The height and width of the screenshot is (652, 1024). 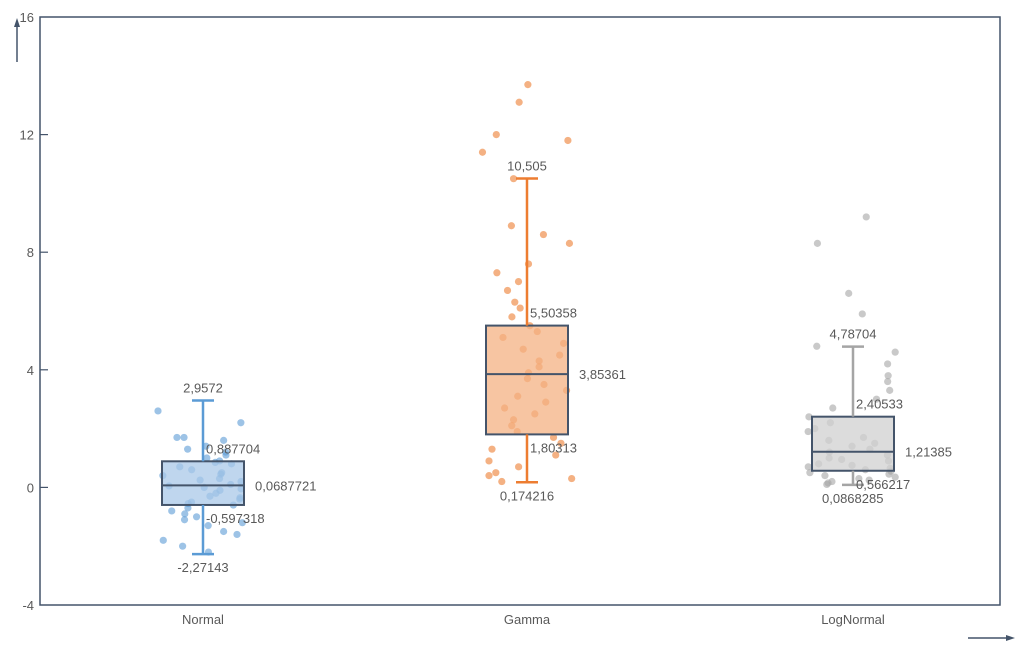 I want to click on x-tick-label: Normal, so click(x=203, y=619).